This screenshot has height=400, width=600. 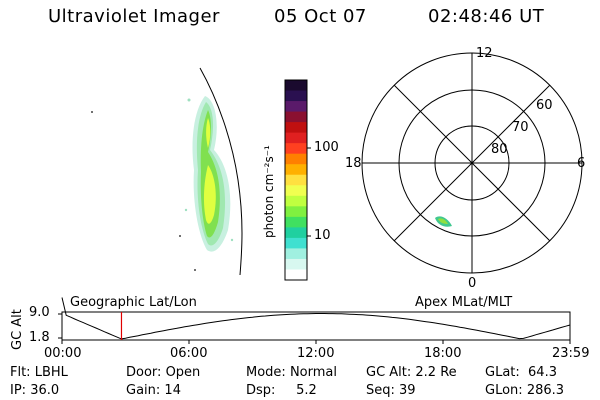 I want to click on observation-date: 05 Oct 07, so click(x=320, y=16).